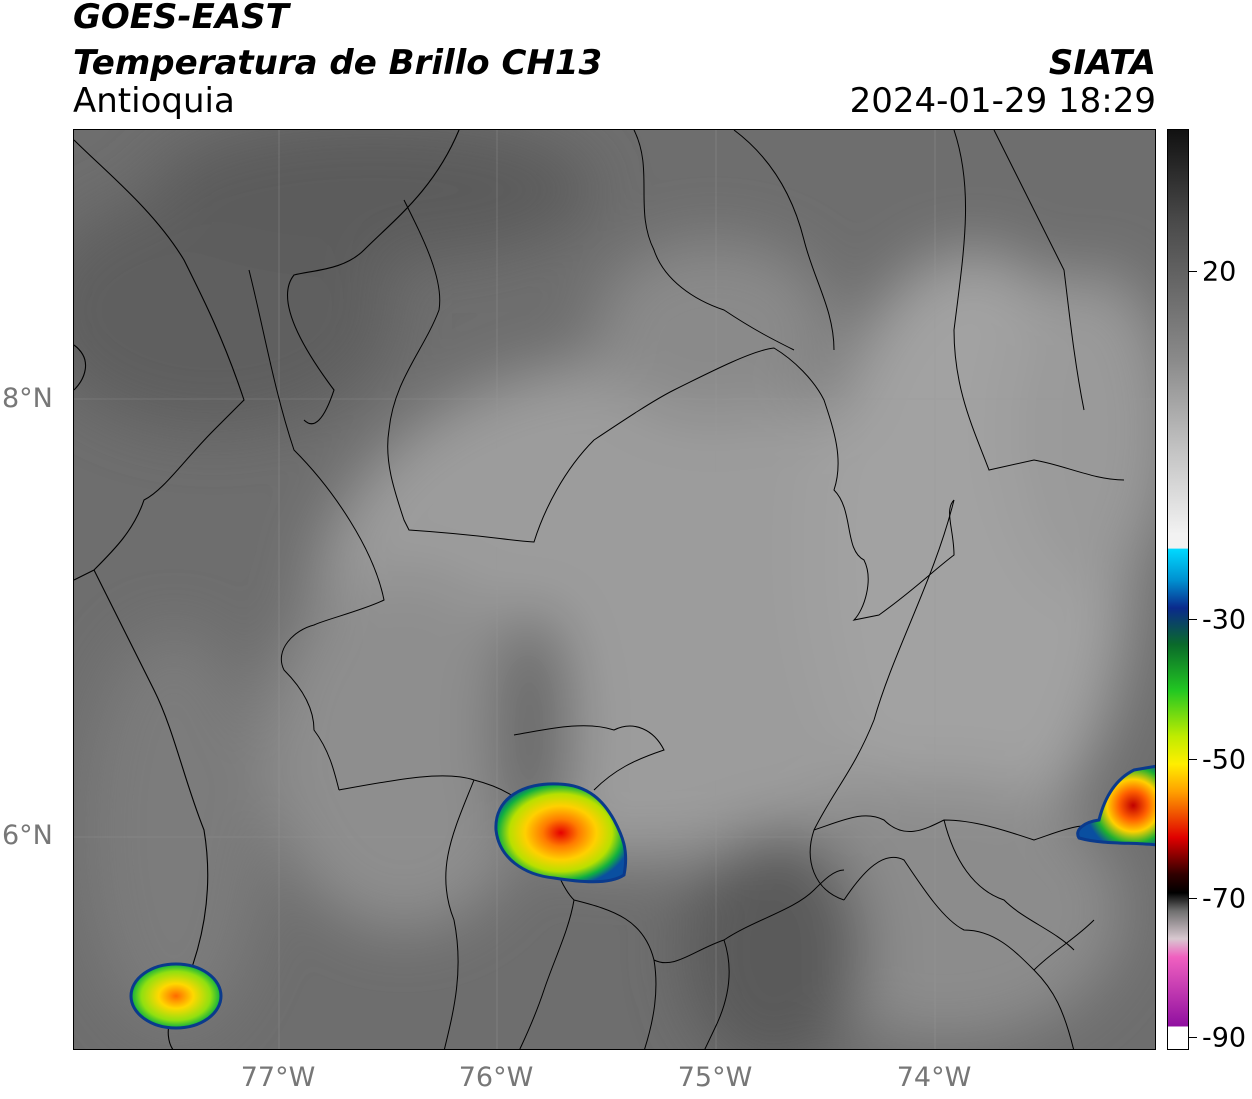  I want to click on lon-label-76w: 76°W, so click(496, 1077).